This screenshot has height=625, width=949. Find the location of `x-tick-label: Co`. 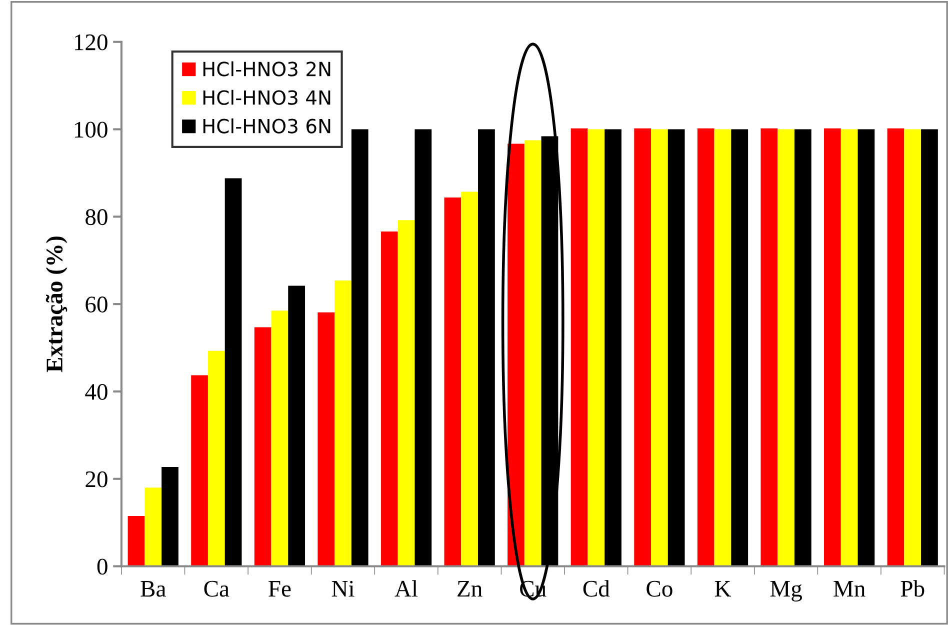

x-tick-label: Co is located at coordinates (659, 588).